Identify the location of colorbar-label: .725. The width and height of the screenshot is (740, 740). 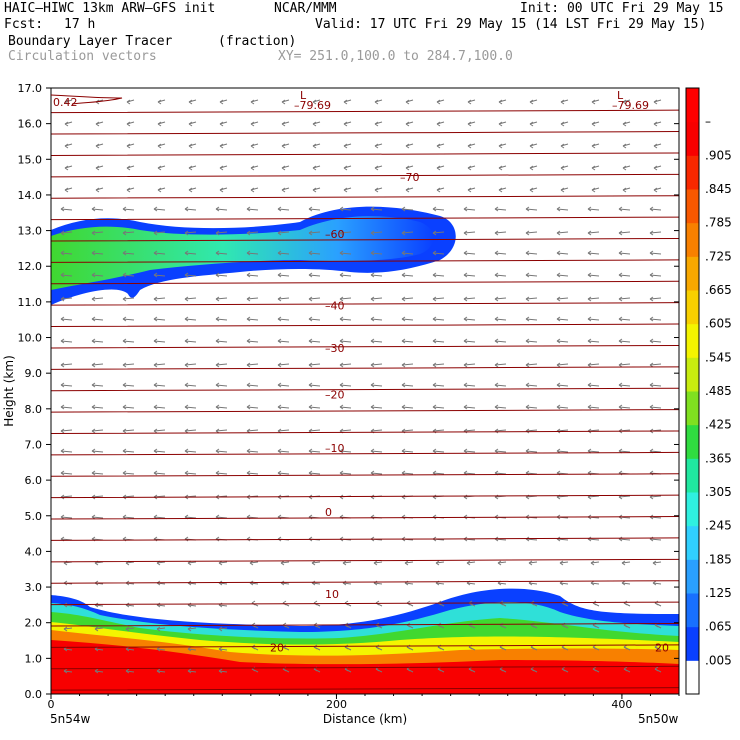
(718, 256).